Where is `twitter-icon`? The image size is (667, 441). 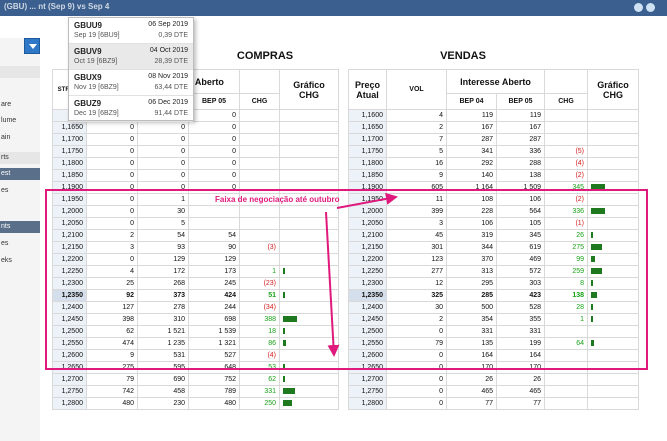
twitter-icon is located at coordinates (650, 7).